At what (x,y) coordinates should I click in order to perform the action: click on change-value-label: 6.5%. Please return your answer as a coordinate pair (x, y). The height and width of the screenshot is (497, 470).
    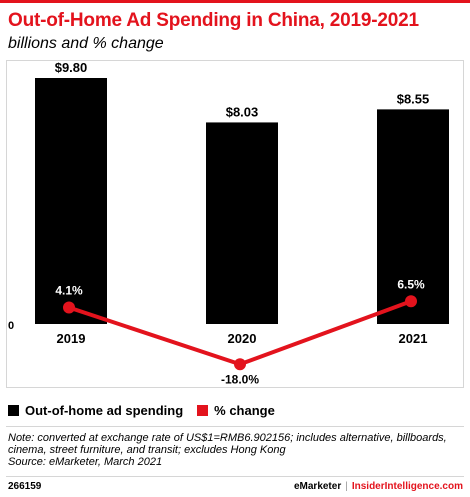
    Looking at the image, I should click on (411, 284).